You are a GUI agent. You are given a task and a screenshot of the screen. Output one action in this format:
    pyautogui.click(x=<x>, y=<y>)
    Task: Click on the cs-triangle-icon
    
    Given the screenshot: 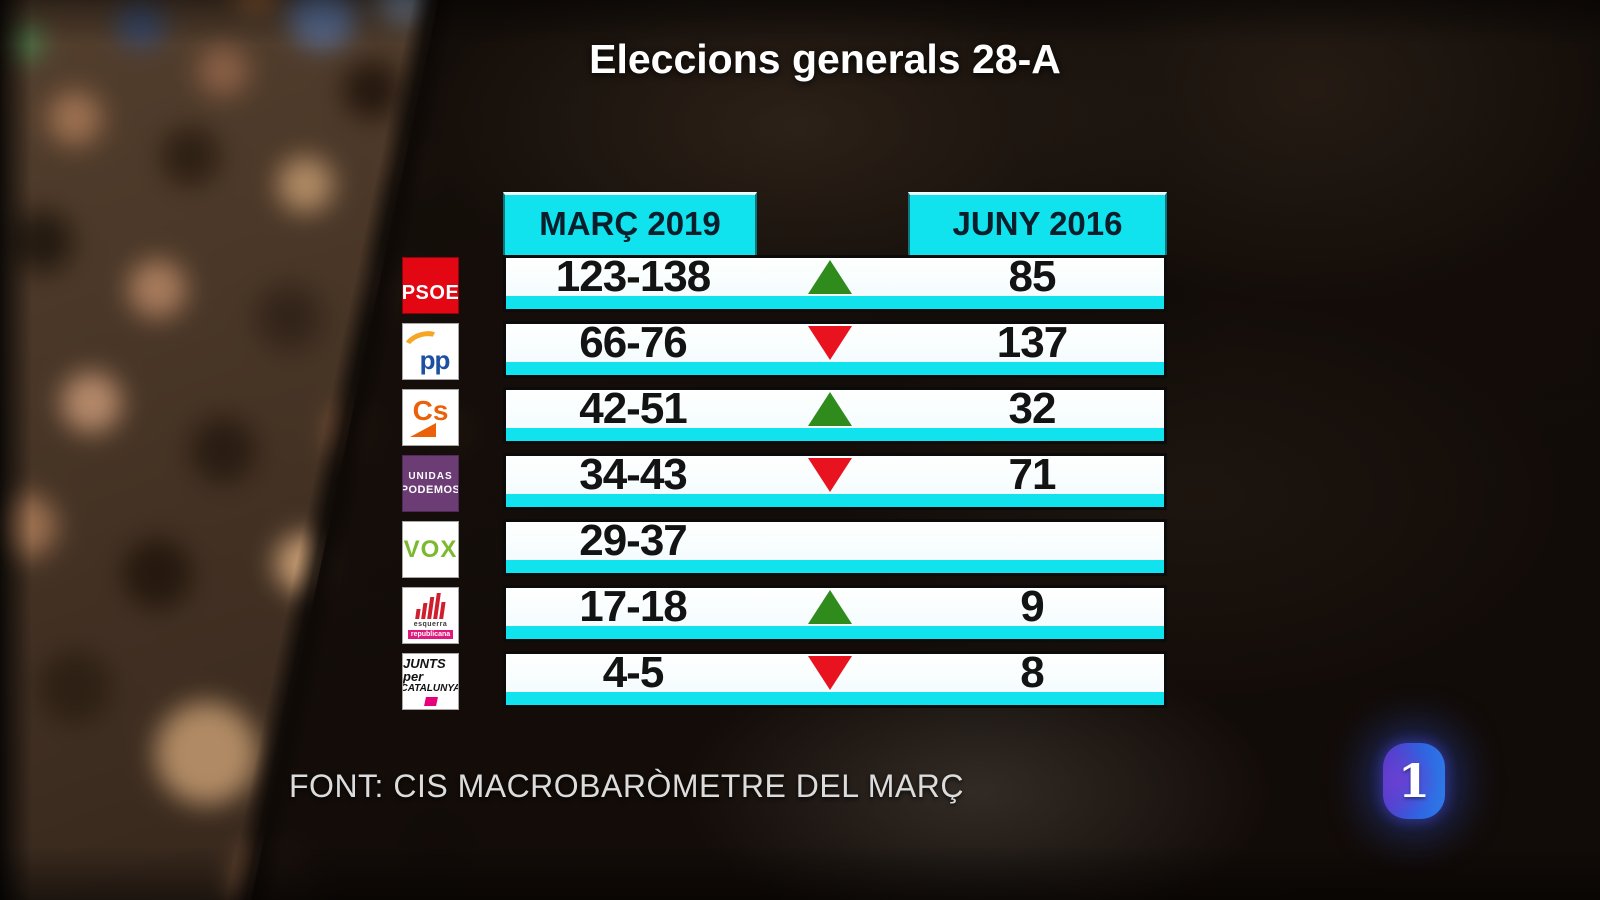 What is the action you would take?
    pyautogui.click(x=422, y=429)
    